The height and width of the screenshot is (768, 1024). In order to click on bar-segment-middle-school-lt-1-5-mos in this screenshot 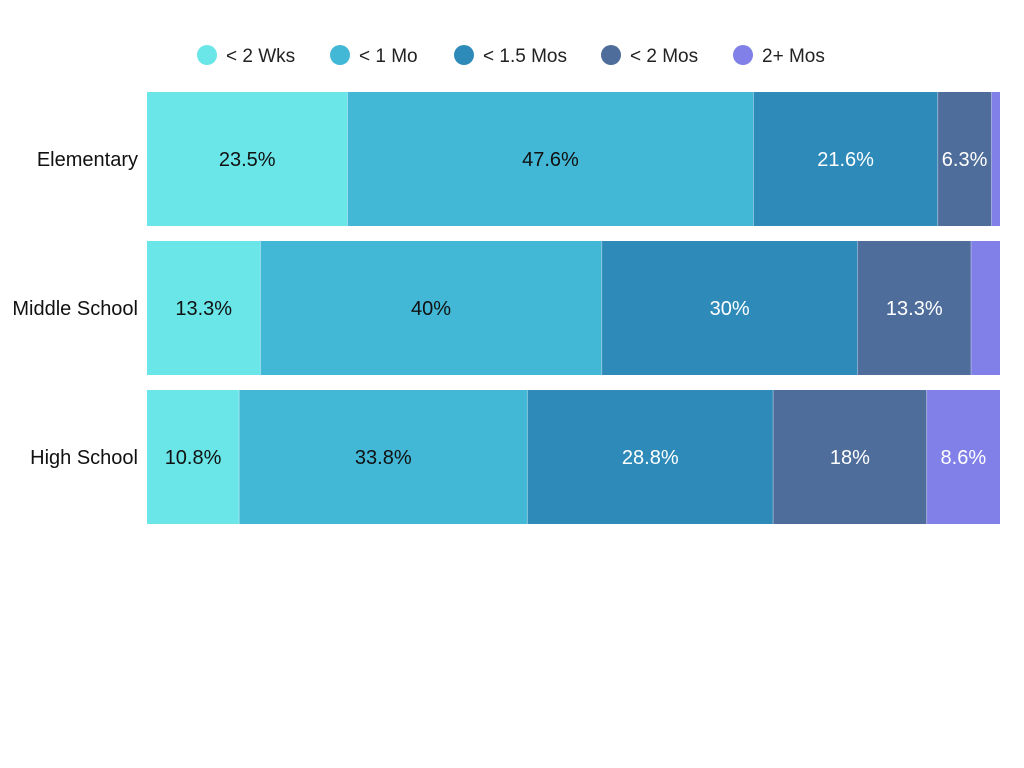, I will do `click(729, 308)`.